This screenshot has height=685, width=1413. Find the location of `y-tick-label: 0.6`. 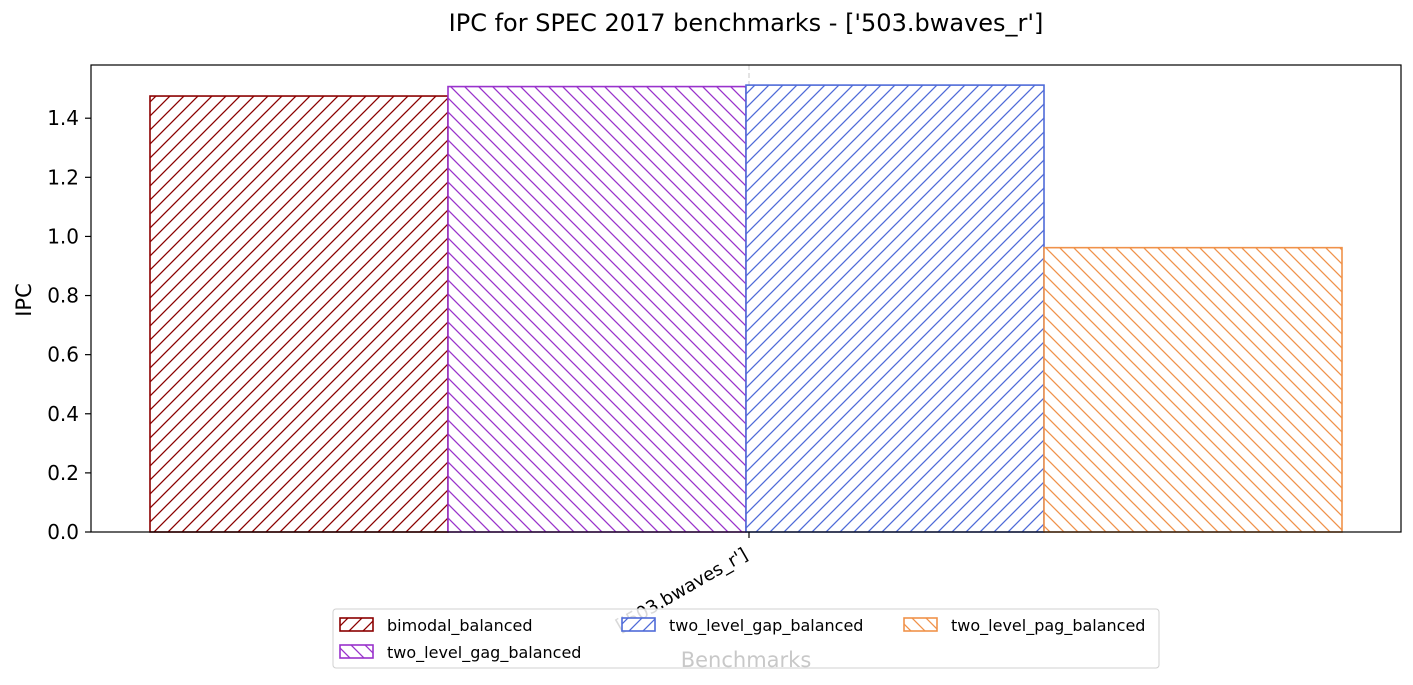

y-tick-label: 0.6 is located at coordinates (63, 355).